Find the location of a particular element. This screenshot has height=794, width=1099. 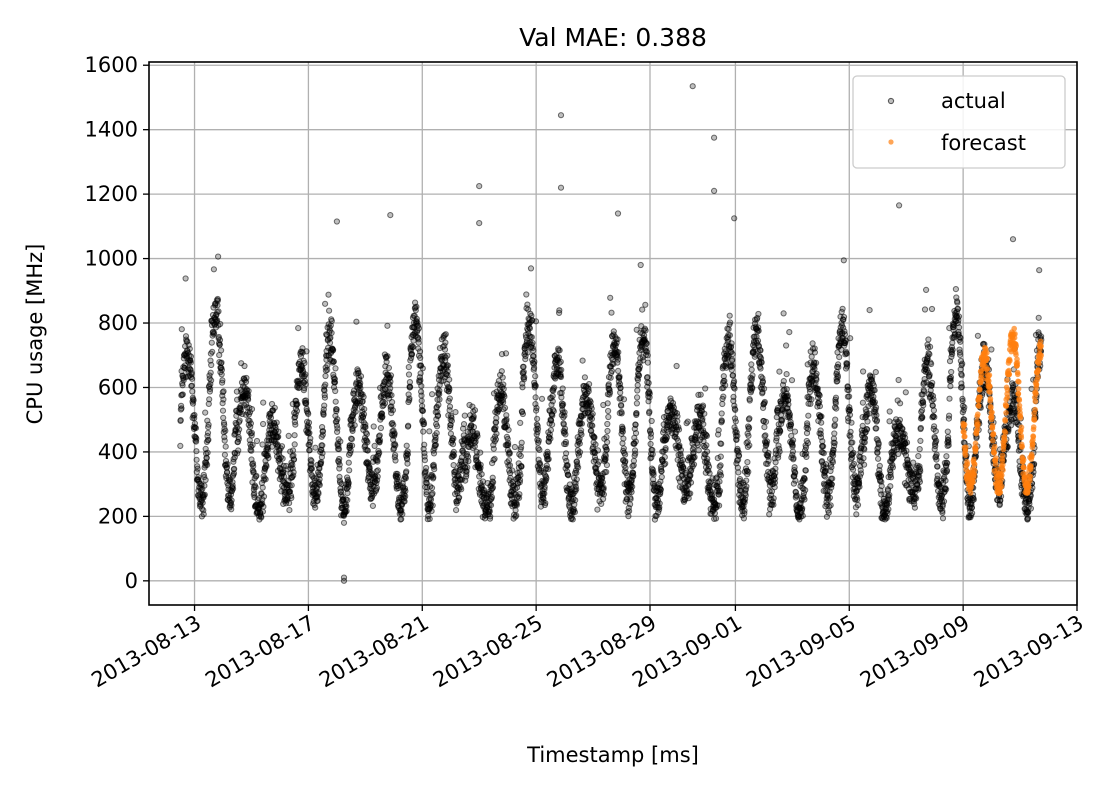

x-tick-label: 2013-08-25 is located at coordinates (488, 652).